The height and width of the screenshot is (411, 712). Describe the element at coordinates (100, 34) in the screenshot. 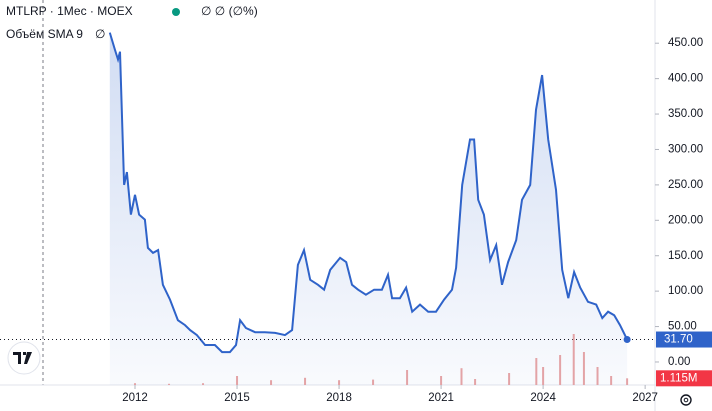

I see `volume-value: ∅` at that location.